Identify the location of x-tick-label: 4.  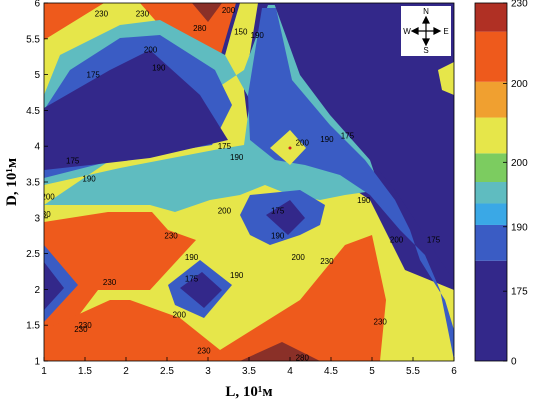
(290, 371).